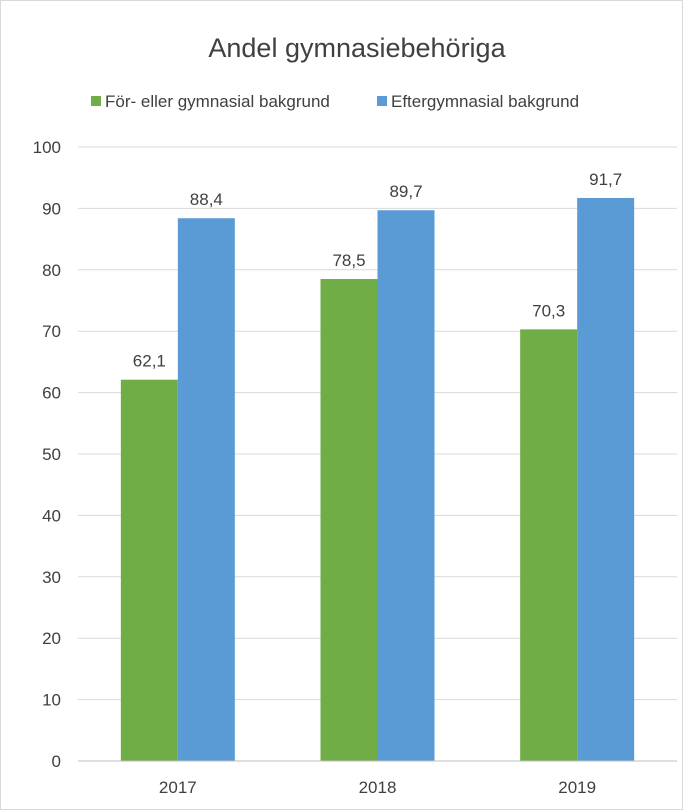  Describe the element at coordinates (405, 191) in the screenshot. I see `data-label: 89,7` at that location.